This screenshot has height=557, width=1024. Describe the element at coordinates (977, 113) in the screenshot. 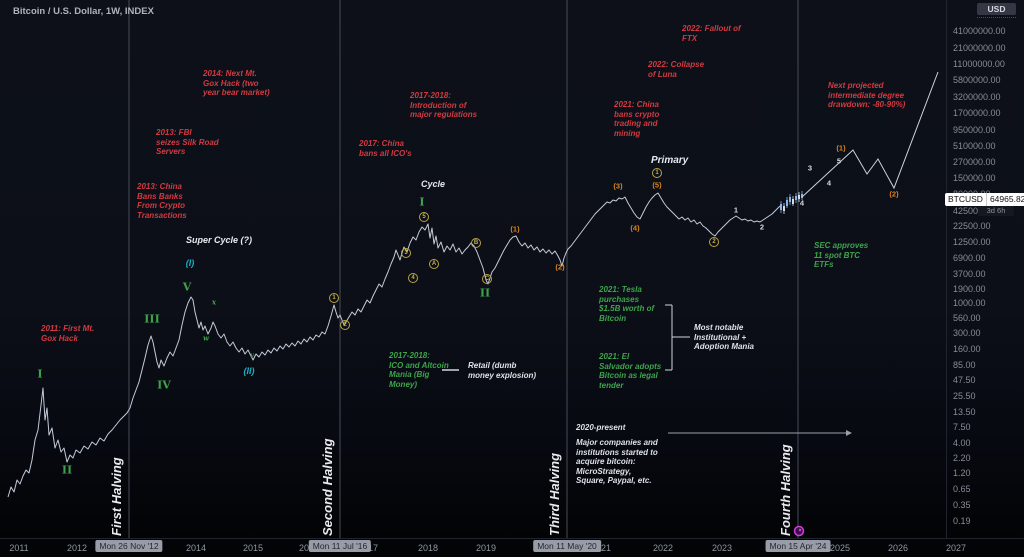

I see `price-tick-label: 1700000.00` at that location.